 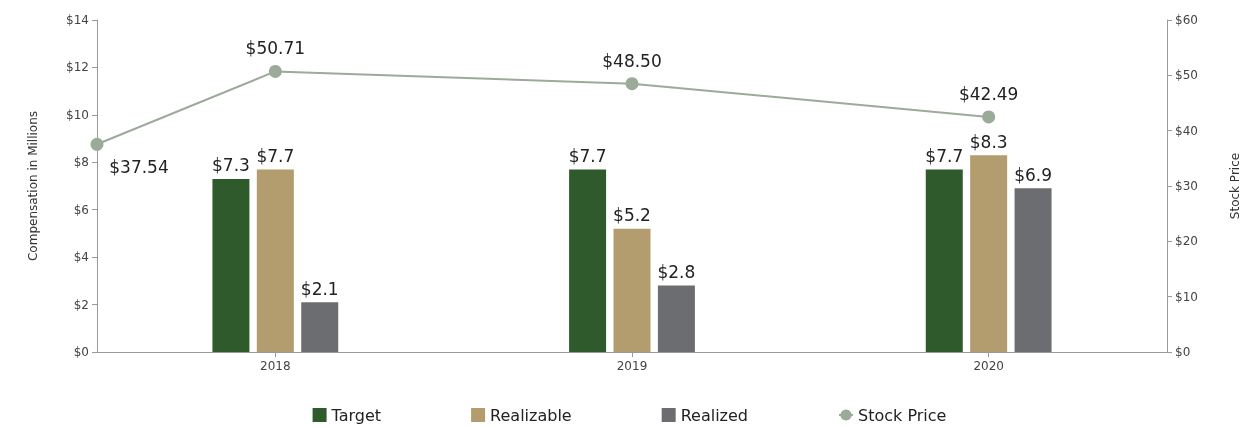 I want to click on data-label: $42.49, so click(x=988, y=93).